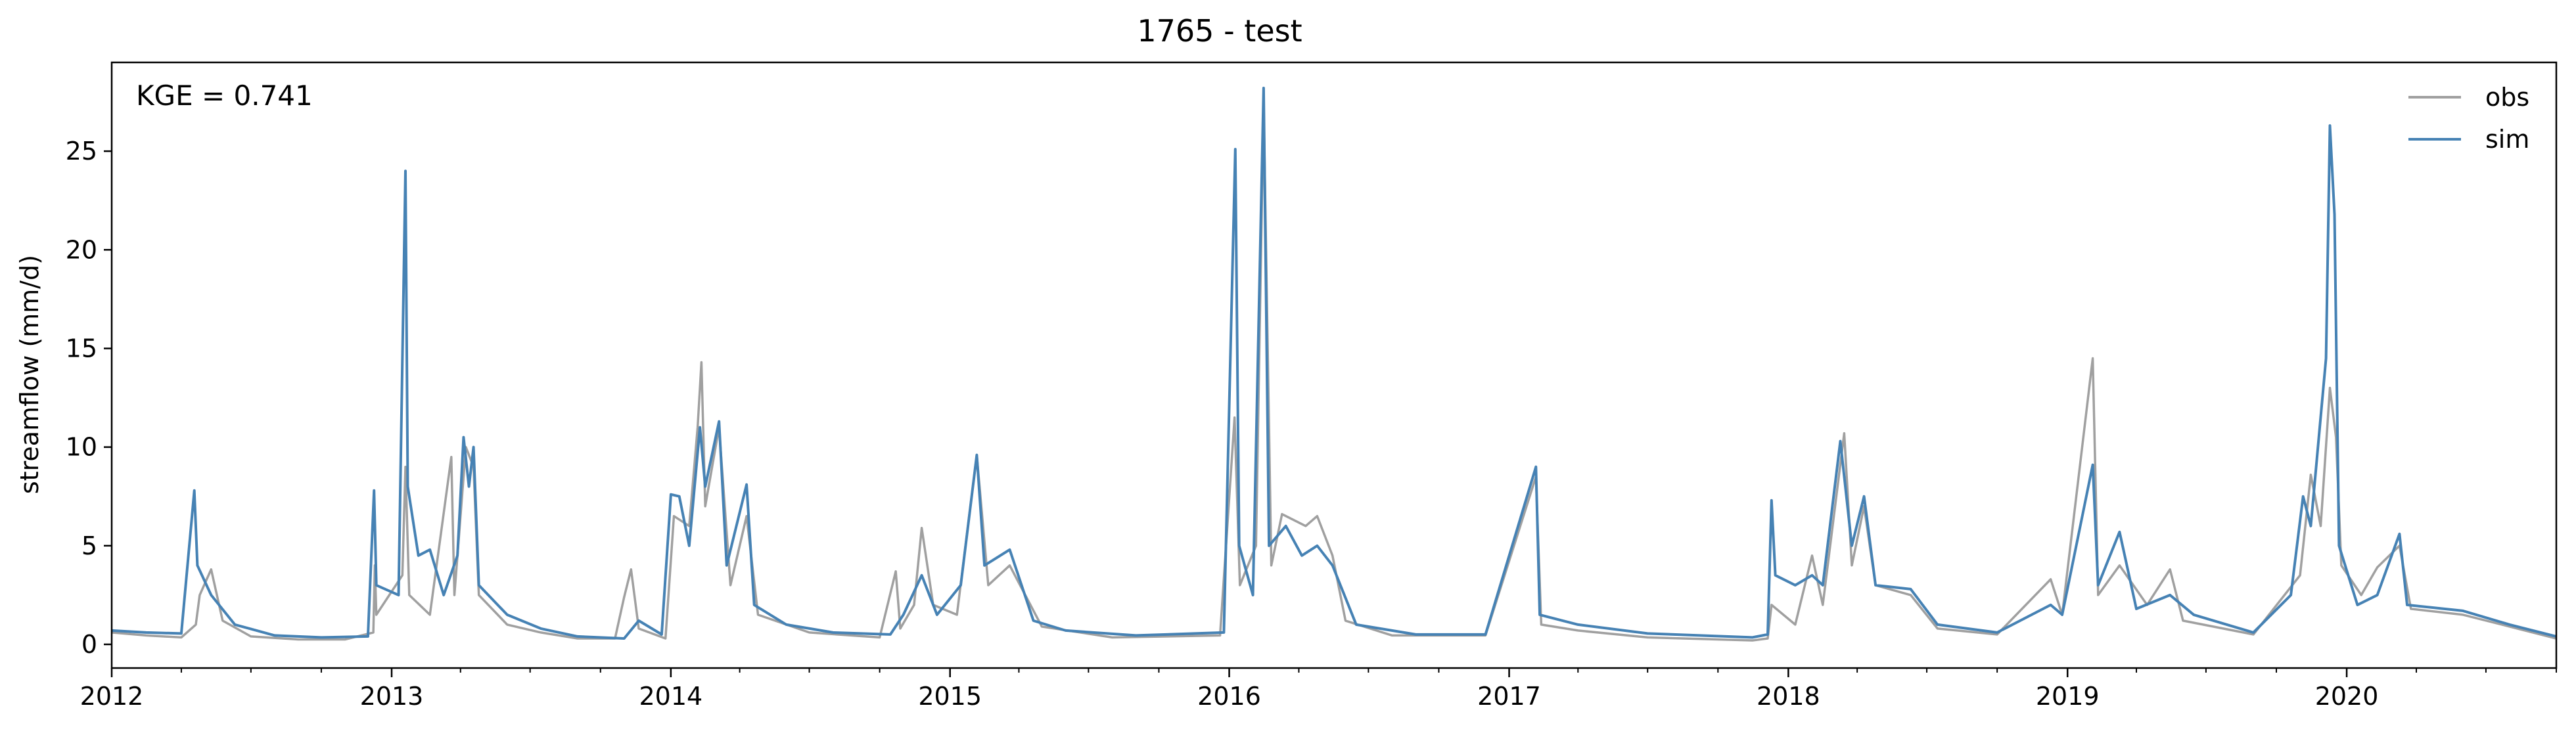 The width and height of the screenshot is (2576, 737). What do you see at coordinates (30, 374) in the screenshot?
I see `y-axis-label: streamflow (mm/d)` at bounding box center [30, 374].